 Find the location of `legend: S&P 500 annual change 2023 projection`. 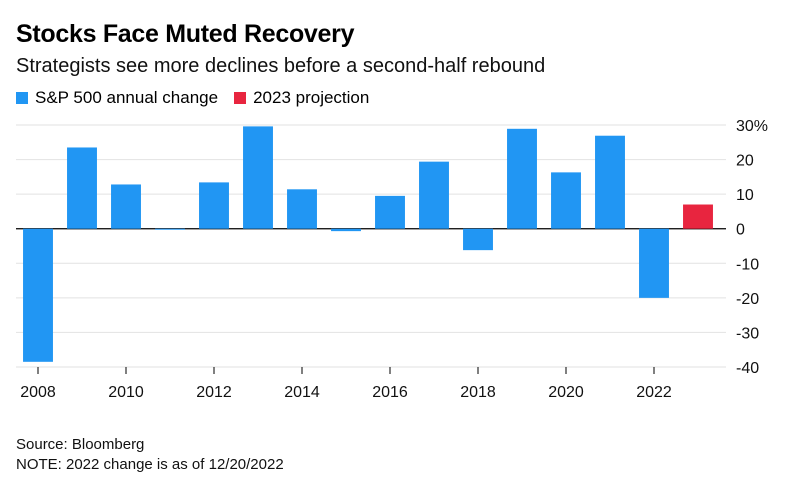

legend: S&P 500 annual change 2023 projection is located at coordinates (200, 98).